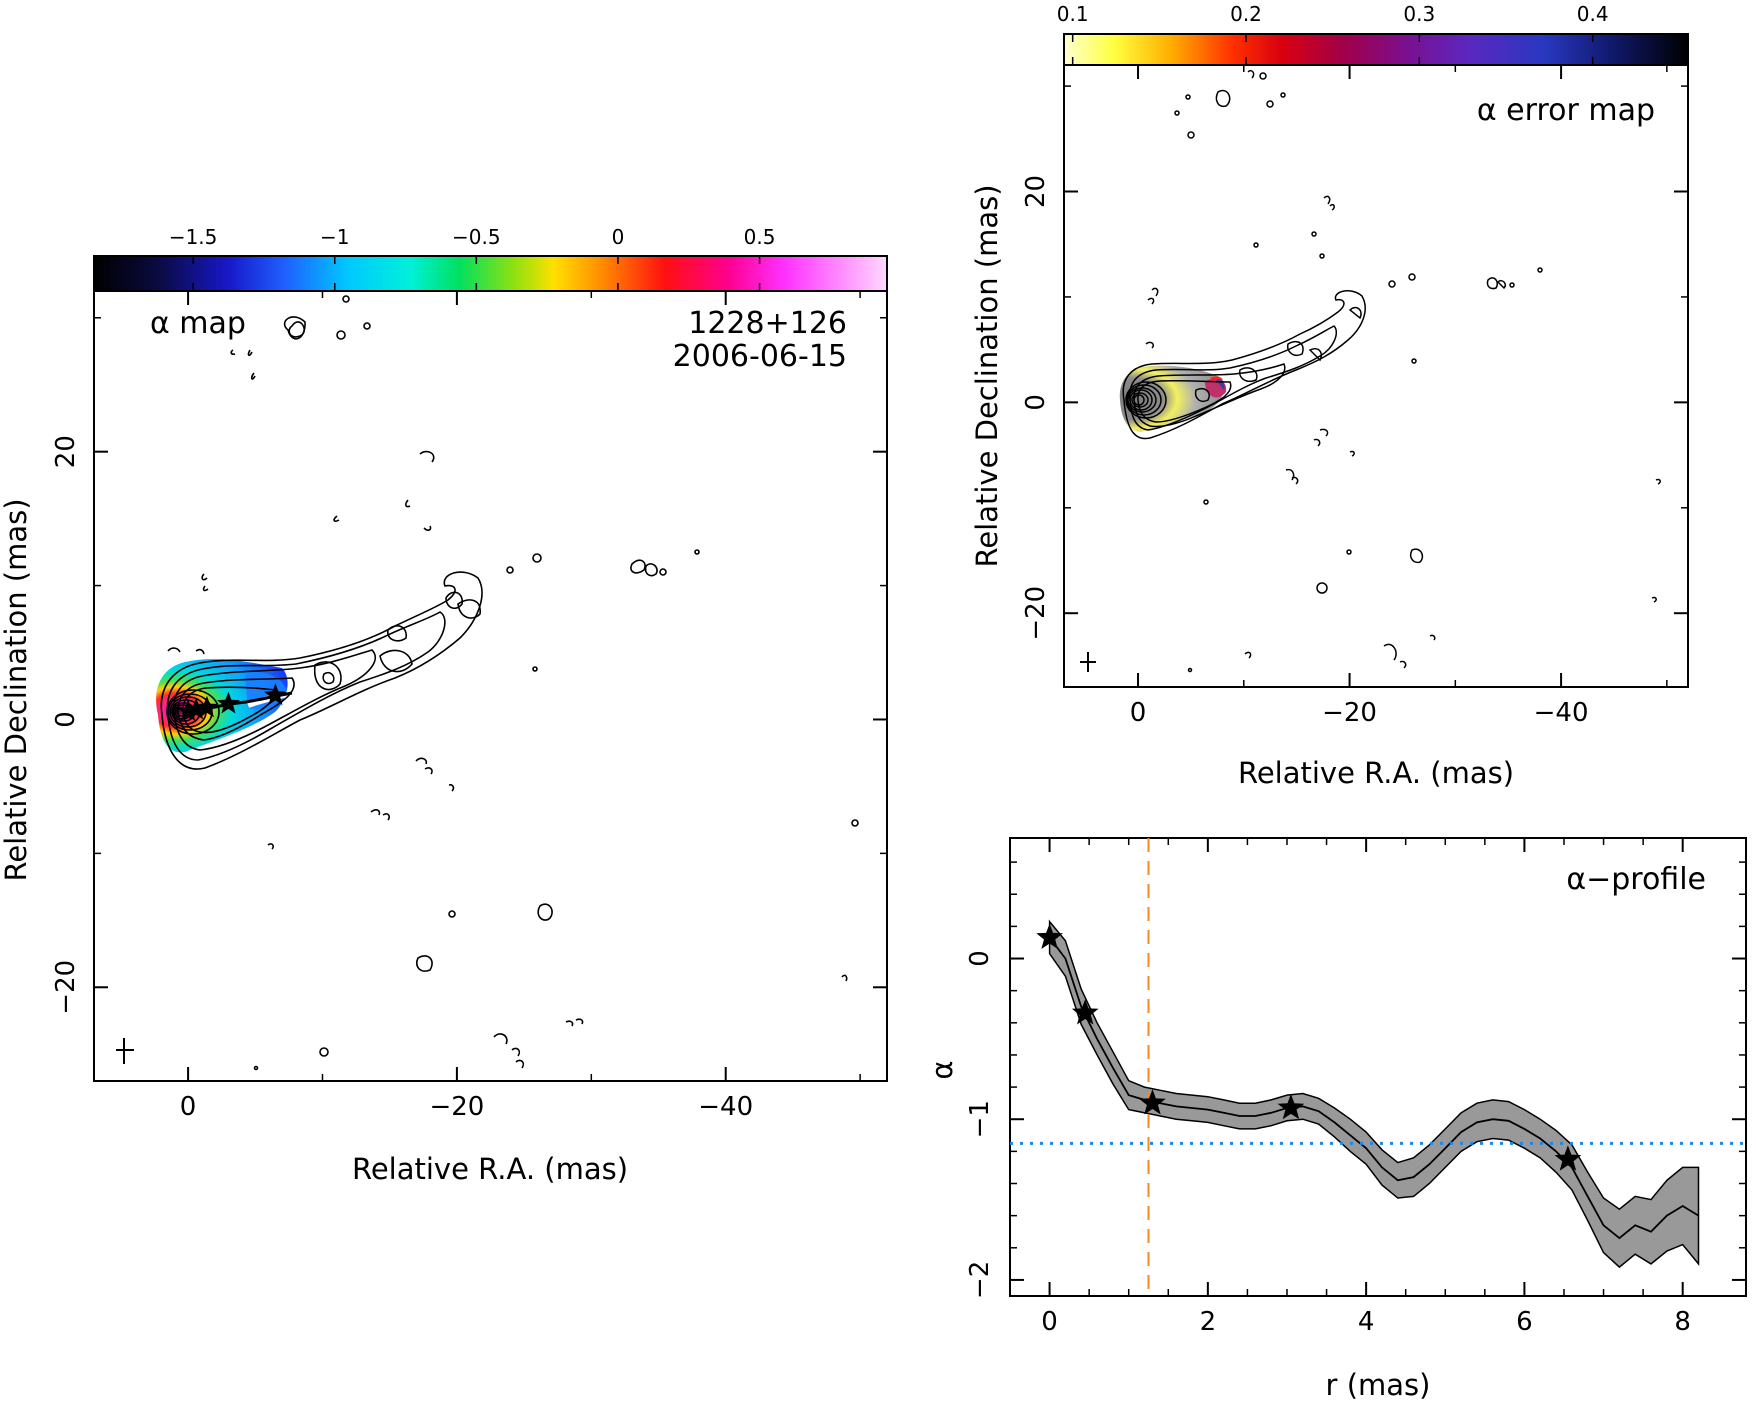 The image size is (1756, 1421). Describe the element at coordinates (198, 323) in the screenshot. I see `alpha-map-label: α map` at that location.